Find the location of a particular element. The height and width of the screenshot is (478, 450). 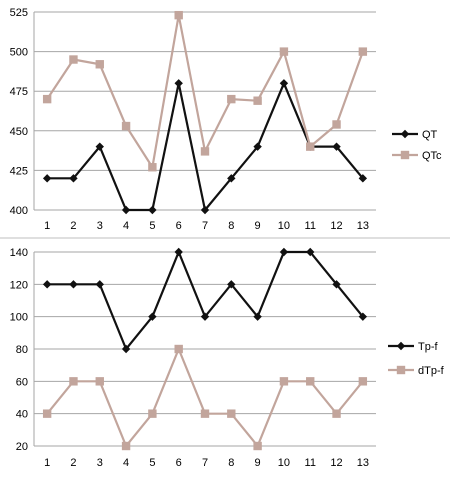

legend-label-qtc: QTc is located at coordinates (432, 156).